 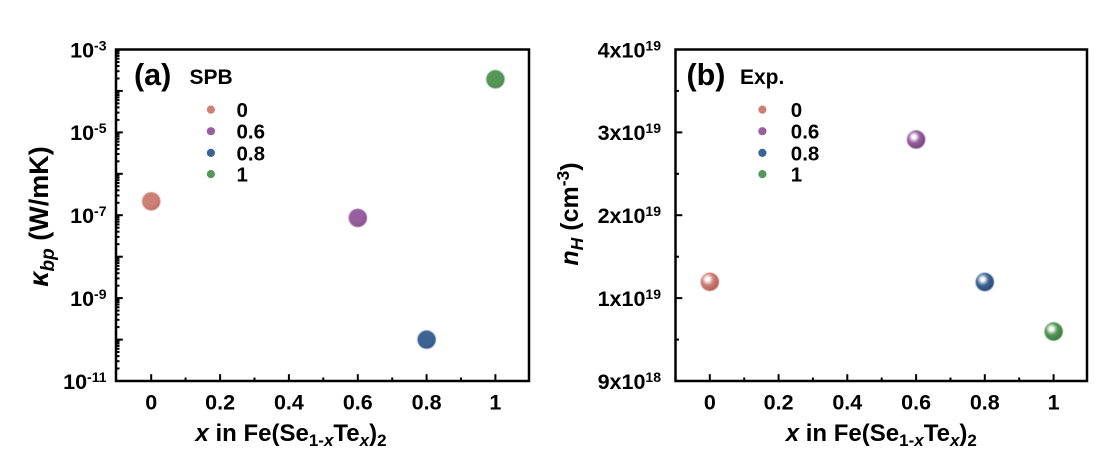 I want to click on svg-text: 9x10¹⁸, so click(x=630, y=381).